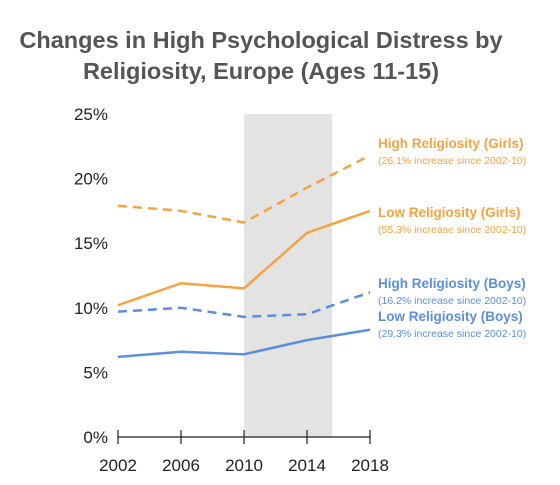 This screenshot has width=560, height=485. Describe the element at coordinates (370, 465) in the screenshot. I see `x-tick-label: 2018` at that location.